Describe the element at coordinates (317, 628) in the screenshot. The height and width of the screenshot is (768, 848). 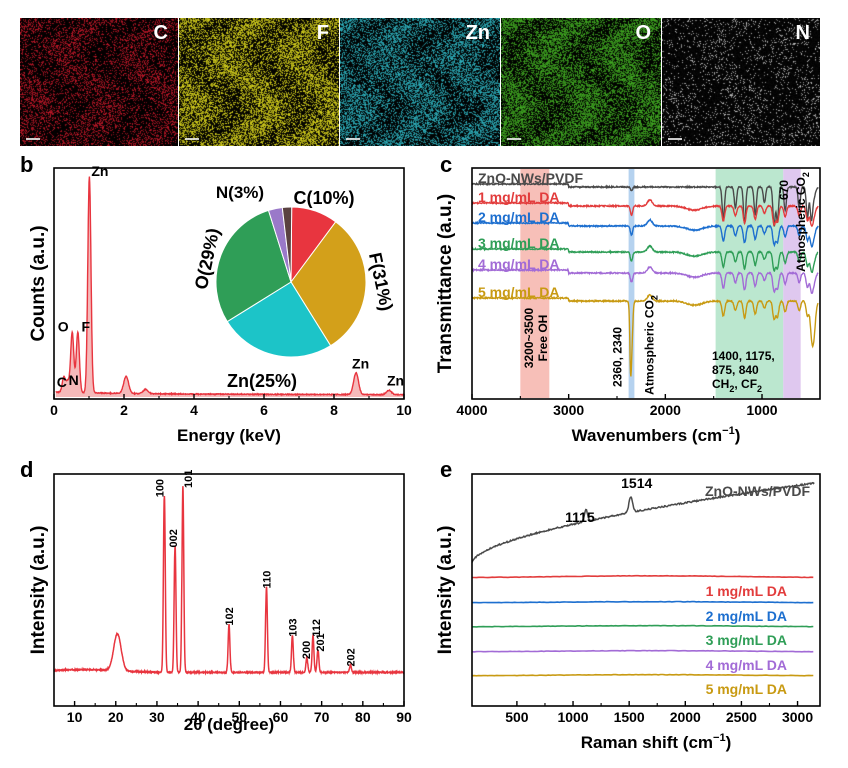
I see `hkl-label: 112` at that location.